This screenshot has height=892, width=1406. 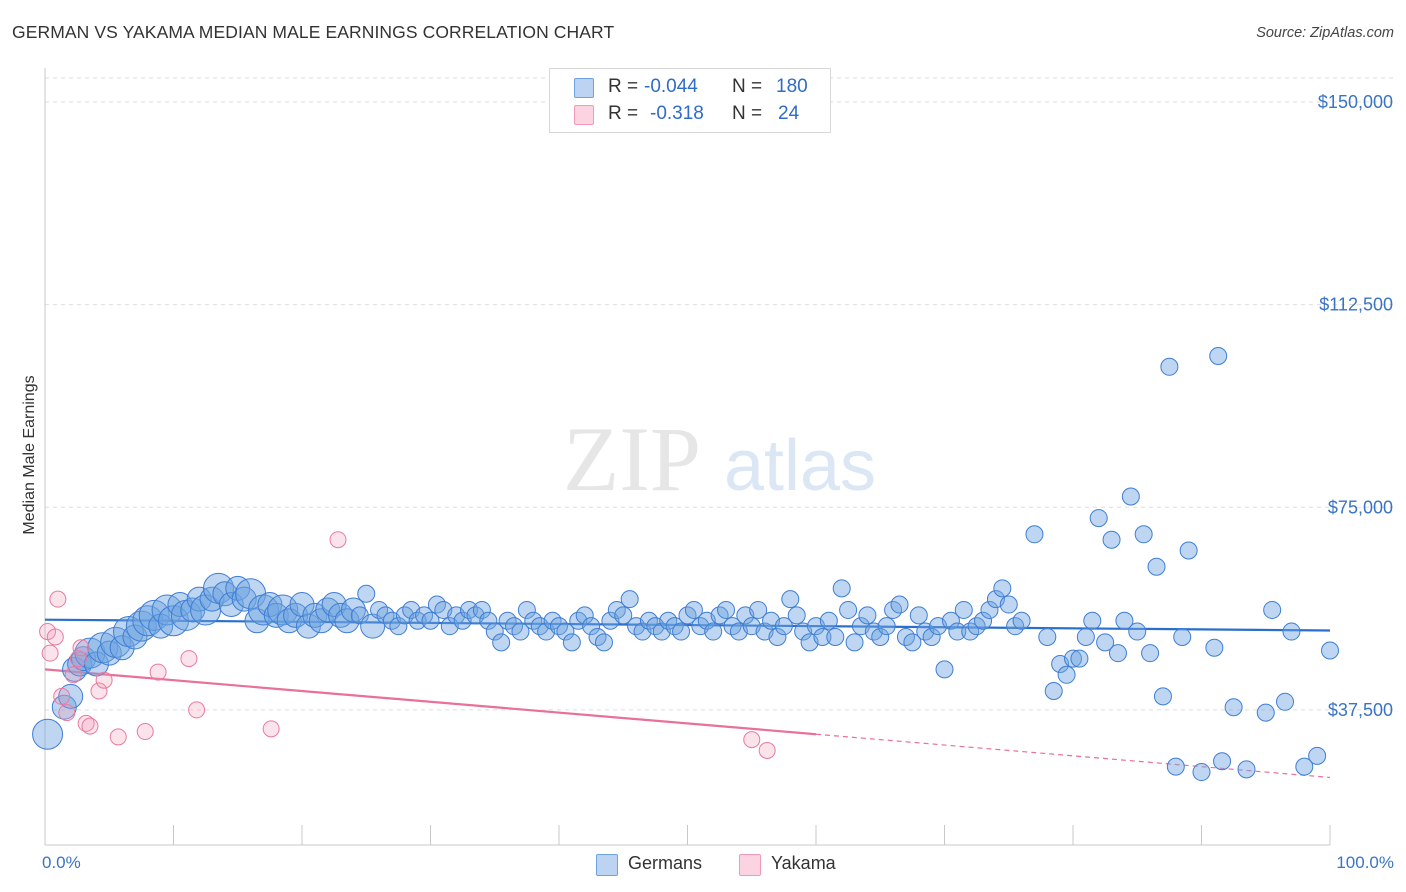 What do you see at coordinates (671, 86) in the screenshot?
I see `legend-r-value: -0.044` at bounding box center [671, 86].